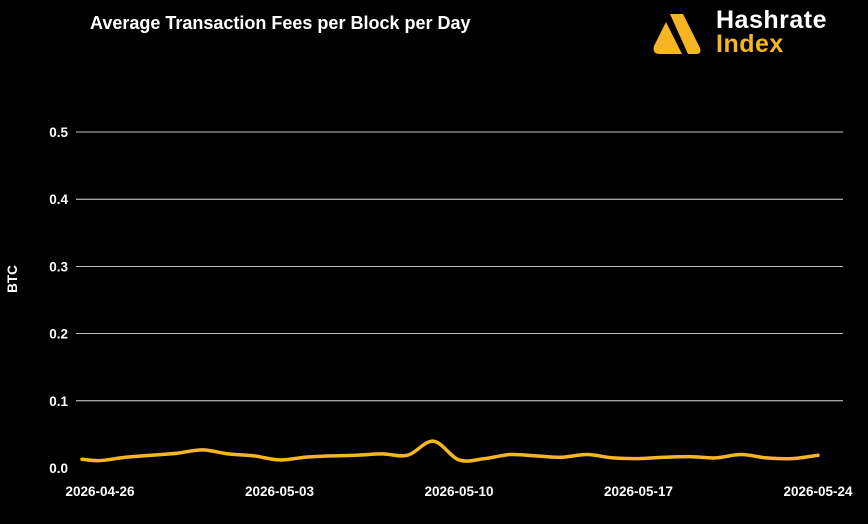 Image resolution: width=868 pixels, height=524 pixels. What do you see at coordinates (12, 279) in the screenshot?
I see `y-axis-label: BTC` at bounding box center [12, 279].